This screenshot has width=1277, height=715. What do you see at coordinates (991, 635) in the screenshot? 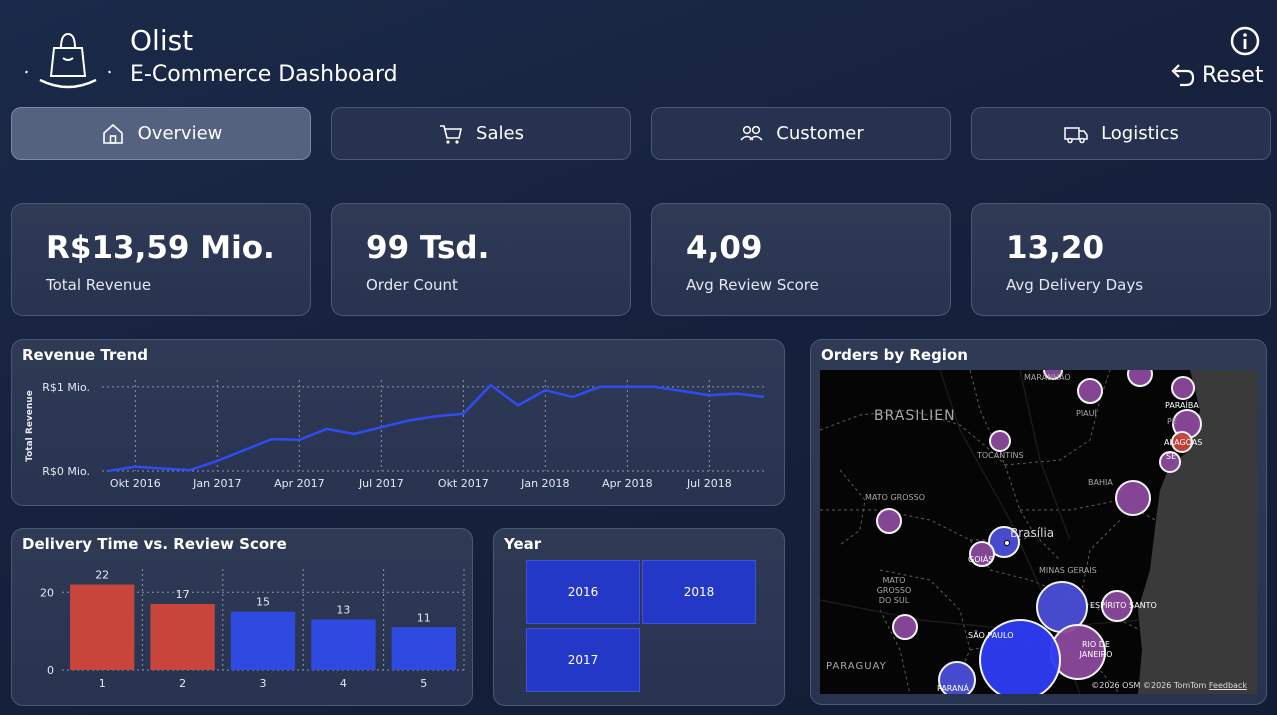
I see `map-label-sao-paulo: SÃO PAULO` at bounding box center [991, 635].